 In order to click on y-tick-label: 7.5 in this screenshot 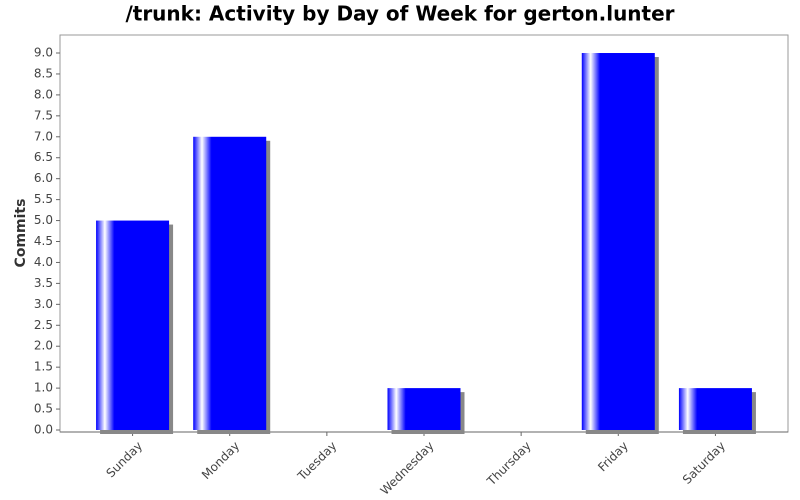, I will do `click(43, 115)`.